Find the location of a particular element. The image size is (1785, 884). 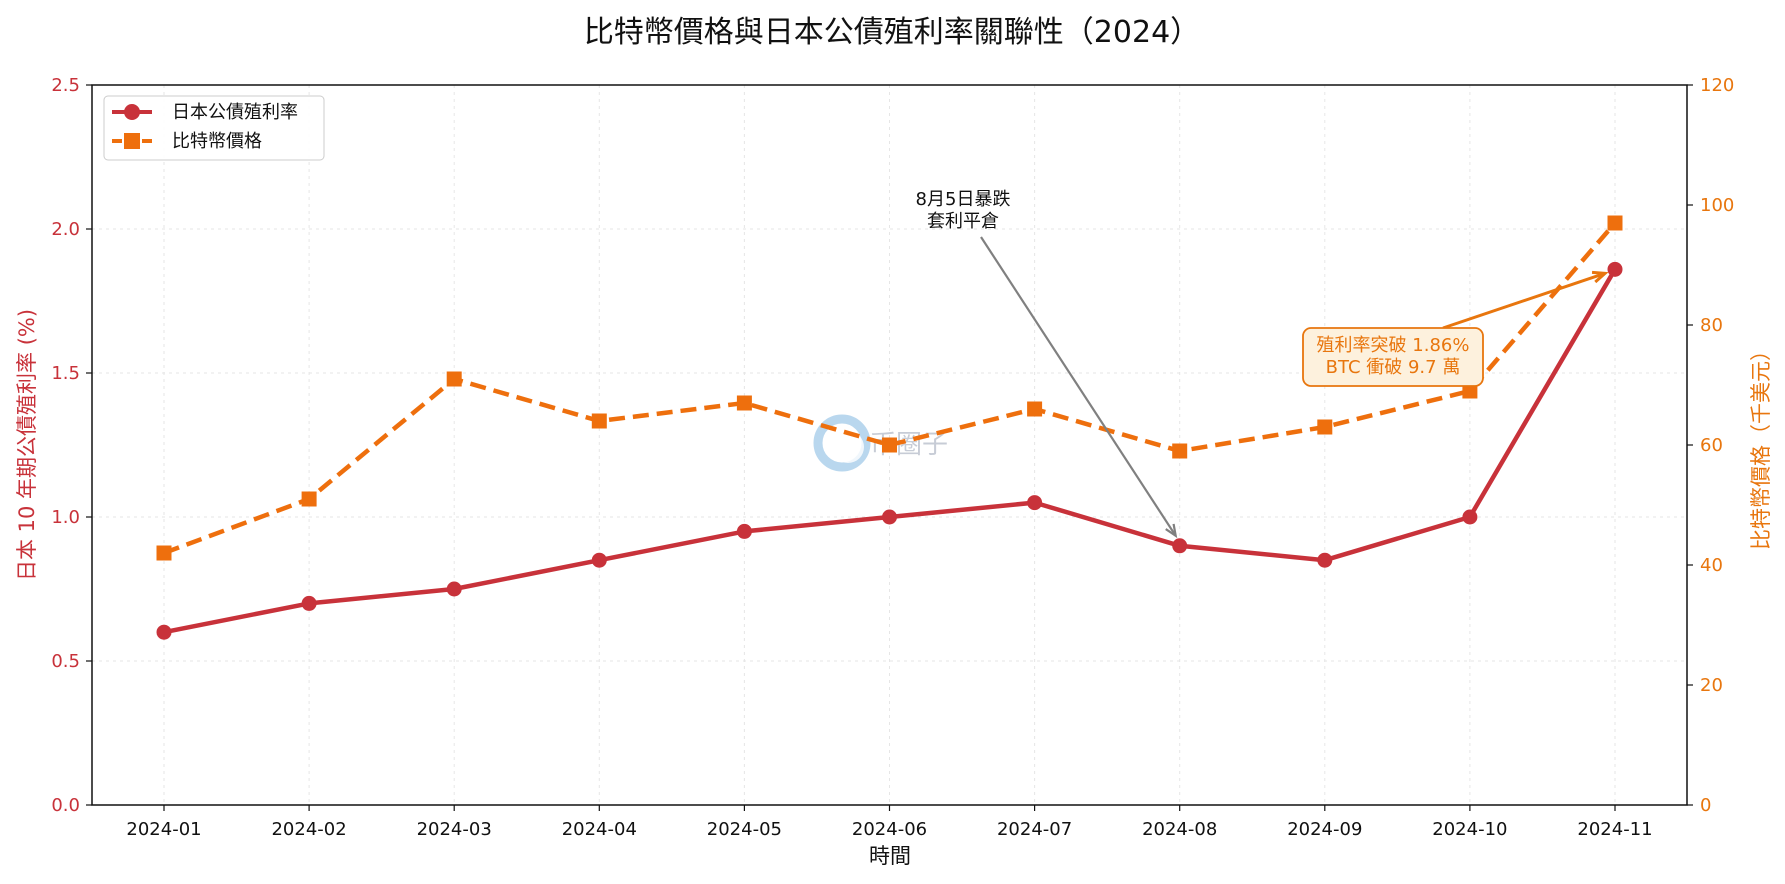

y-left-tick-label: 0.0 is located at coordinates (65, 805).